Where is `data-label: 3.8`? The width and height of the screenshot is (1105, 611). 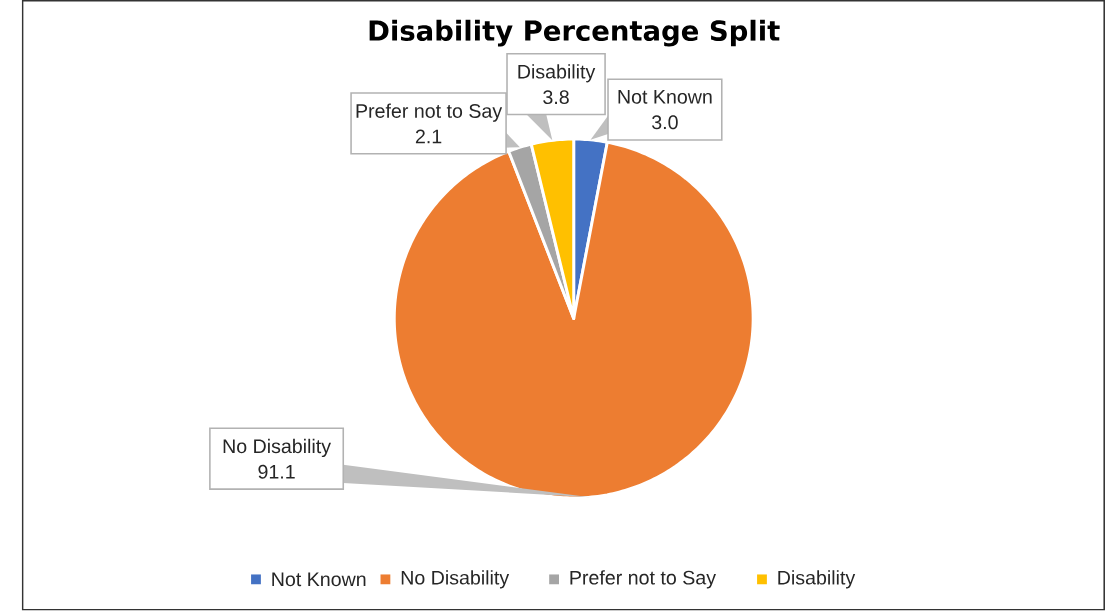 data-label: 3.8 is located at coordinates (556, 97).